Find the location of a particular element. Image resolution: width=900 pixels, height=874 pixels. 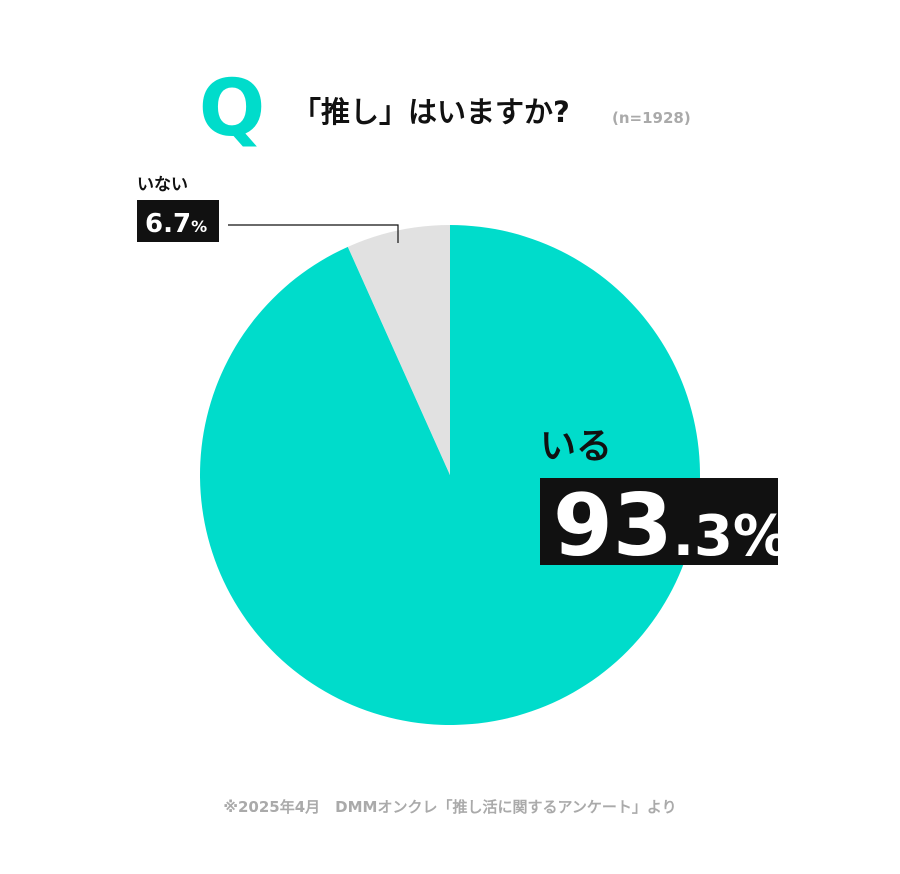

value-label: 93.3% is located at coordinates (671, 526).